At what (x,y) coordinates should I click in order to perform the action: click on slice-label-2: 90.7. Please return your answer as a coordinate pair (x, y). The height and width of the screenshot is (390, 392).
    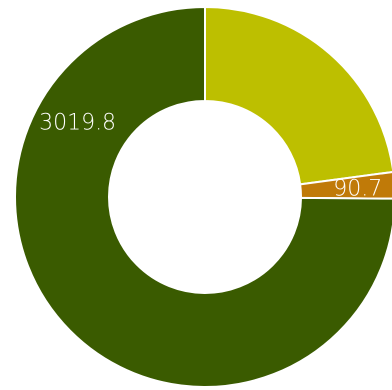
    Looking at the image, I should click on (357, 189).